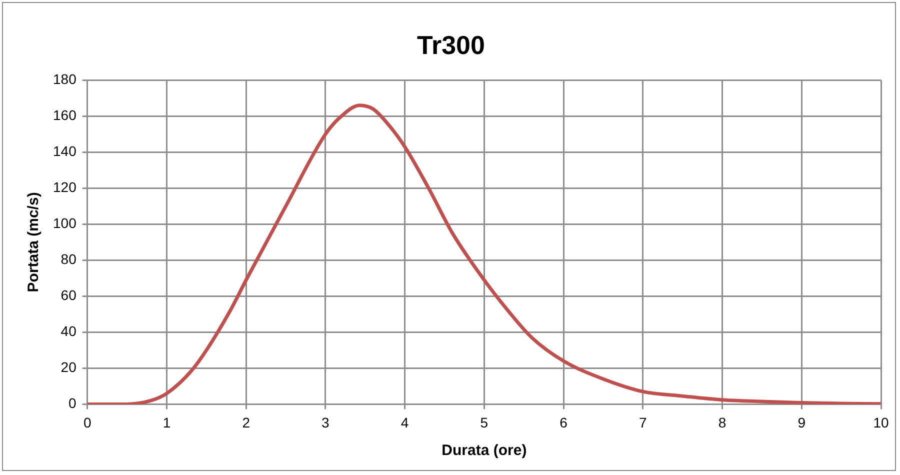 The width and height of the screenshot is (900, 475). What do you see at coordinates (404, 422) in the screenshot?
I see `x-tick-label: 4` at bounding box center [404, 422].